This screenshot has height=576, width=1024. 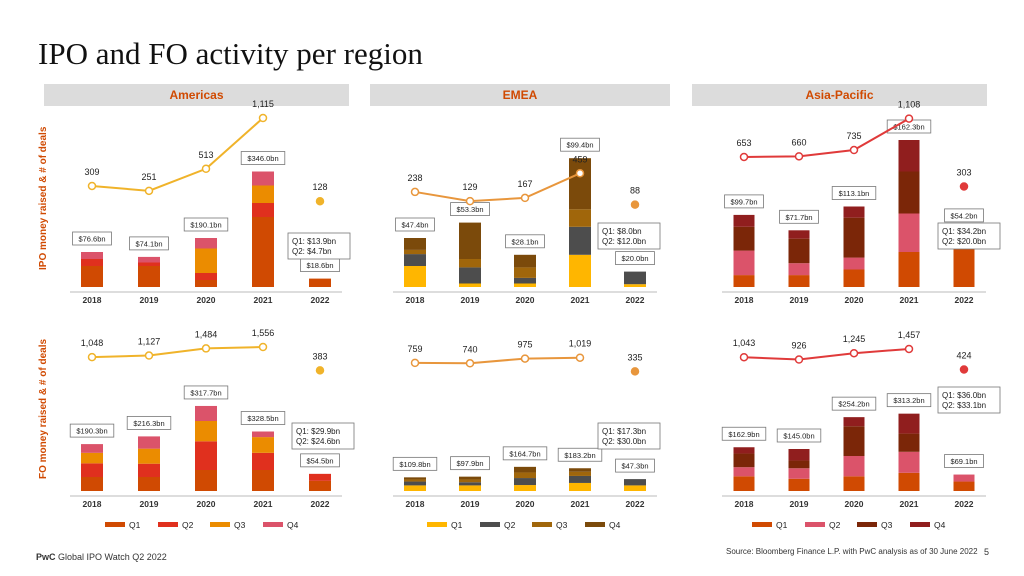 What do you see at coordinates (624, 241) in the screenshot?
I see `ipo-emea-split-note-q2: Q2: $12.0bn` at bounding box center [624, 241].